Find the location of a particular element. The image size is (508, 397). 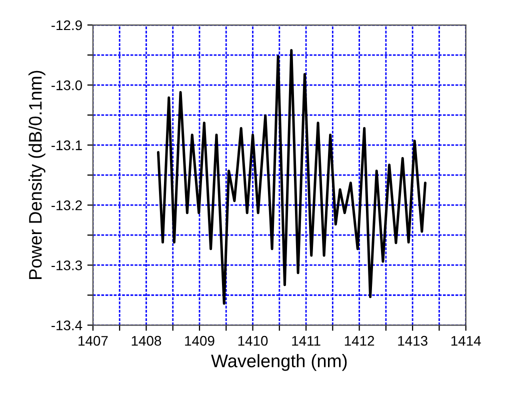

y-tick-label: -13.2 is located at coordinates (67, 205).